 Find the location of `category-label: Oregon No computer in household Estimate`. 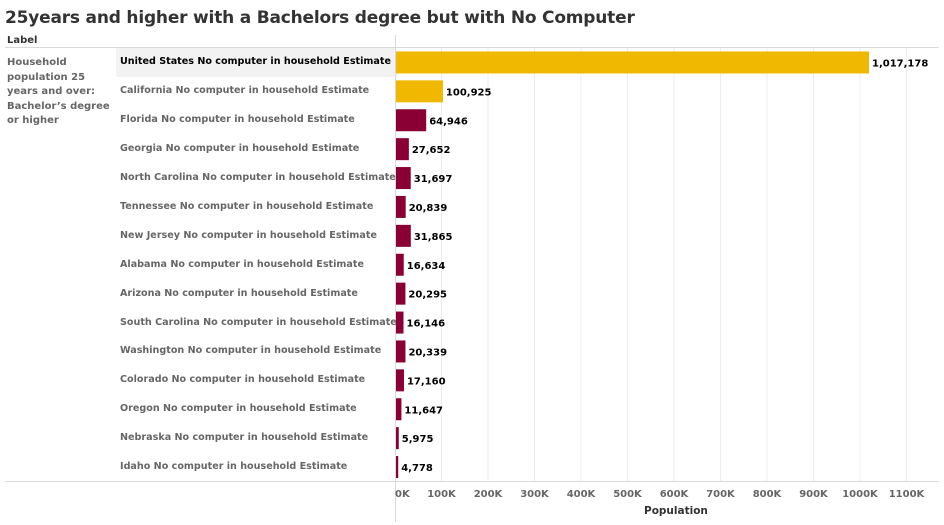

category-label: Oregon No computer in household Estimate is located at coordinates (238, 409).